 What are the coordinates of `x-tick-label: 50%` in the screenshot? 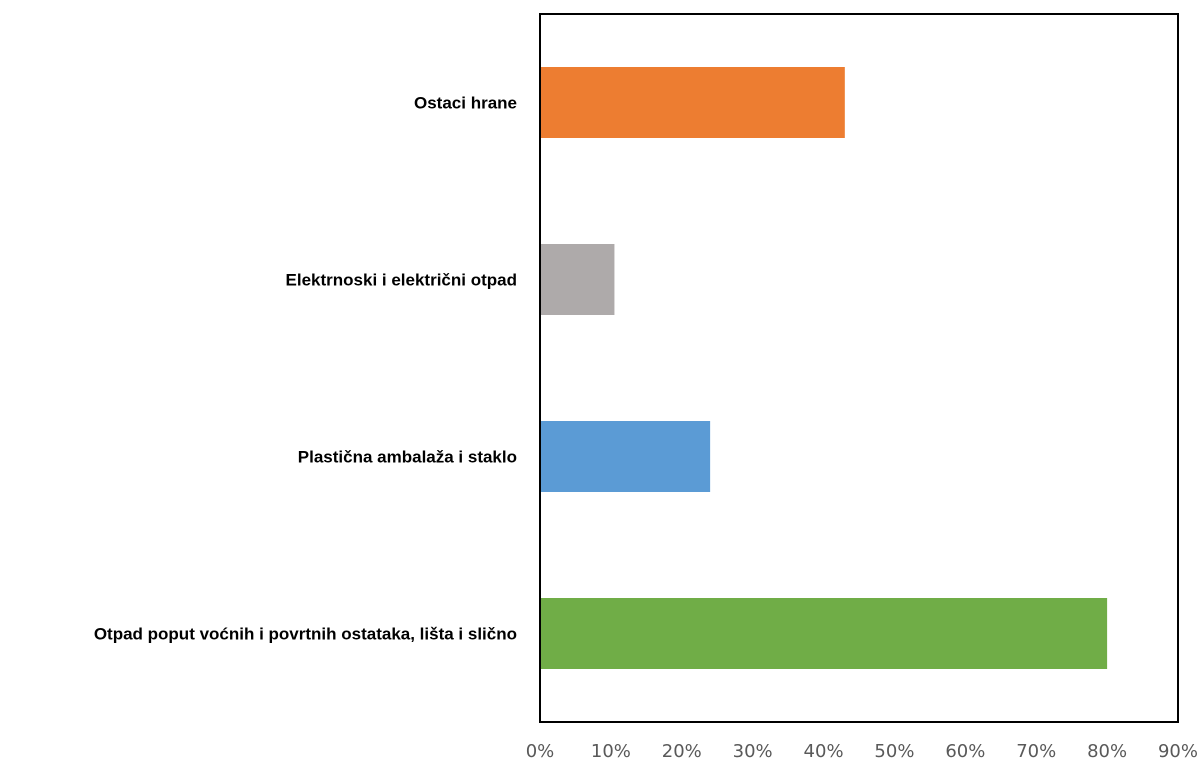 It's located at (894, 751).